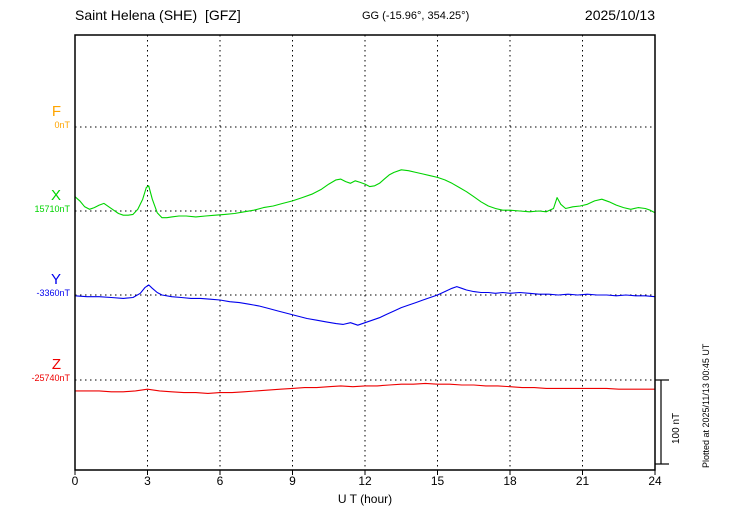 This screenshot has height=520, width=730. What do you see at coordinates (50, 378) in the screenshot?
I see `component-baseline-z: -25740nT` at bounding box center [50, 378].